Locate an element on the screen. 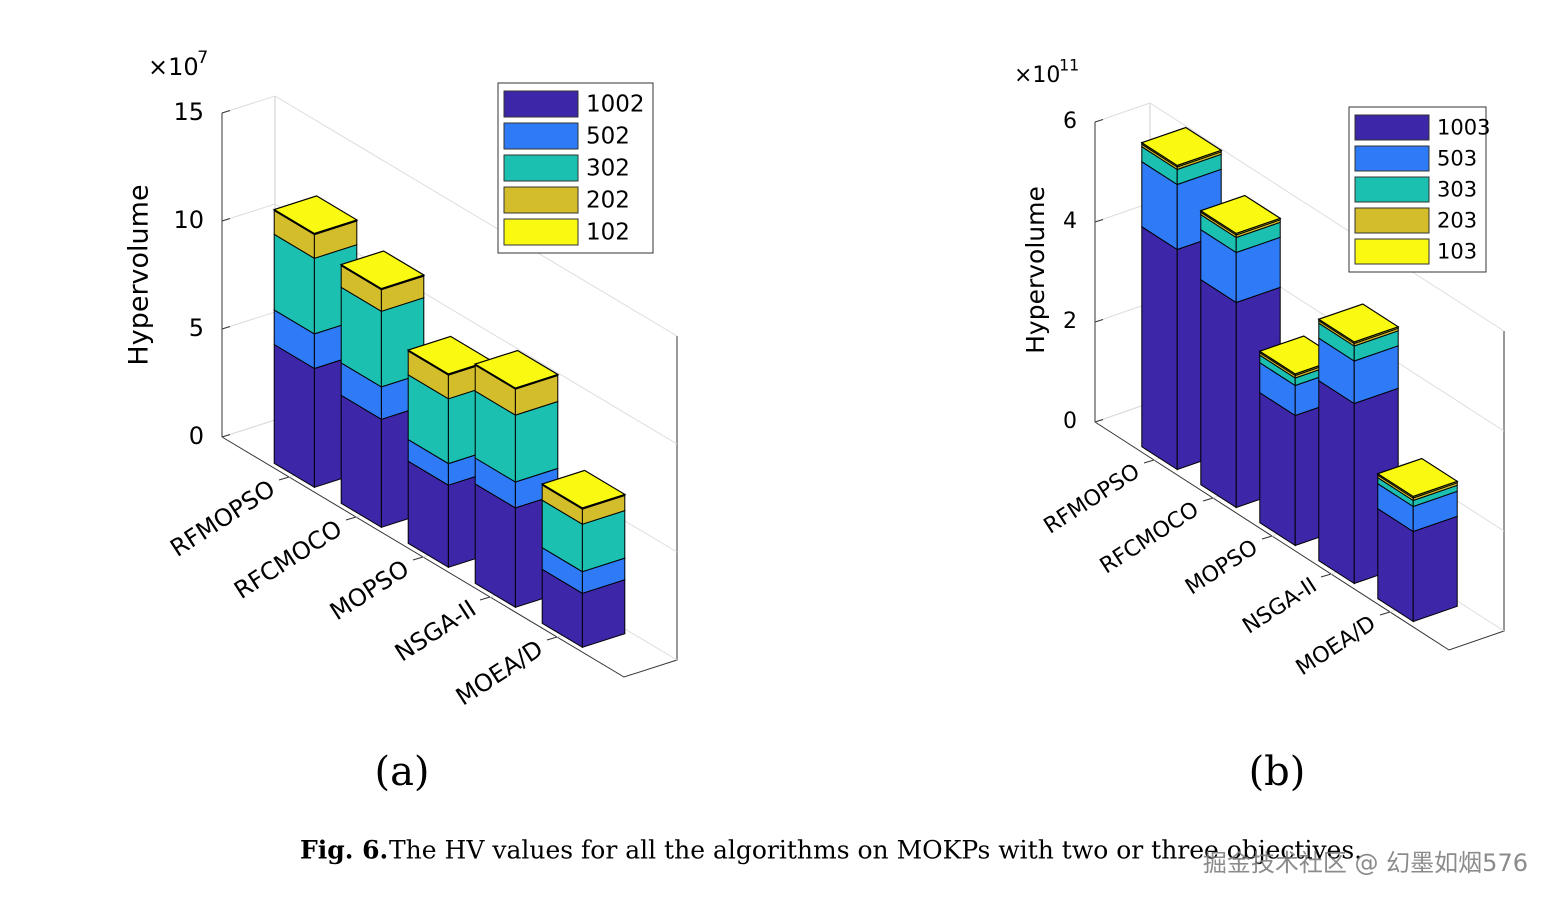 Image resolution: width=1554 pixels, height=903 pixels. caption-label: Fig. 6. is located at coordinates (344, 850).